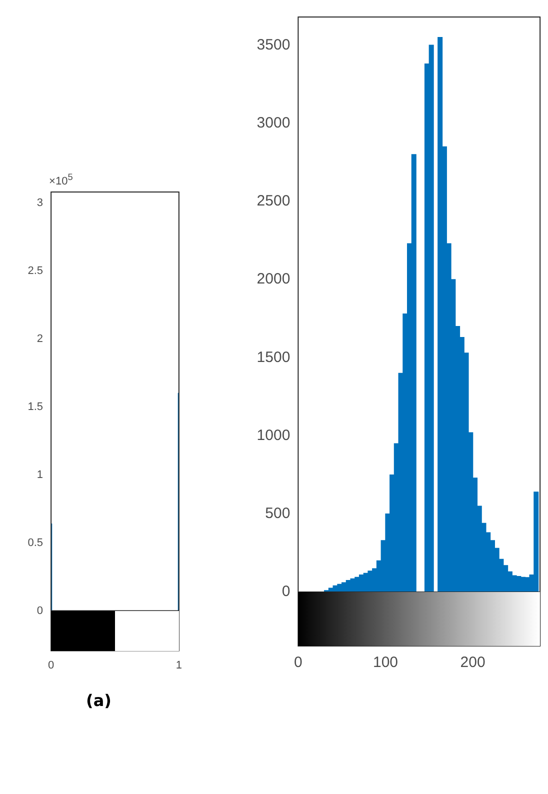 This screenshot has height=794, width=548. I want to click on y-tick-label: 1500, so click(273, 357).